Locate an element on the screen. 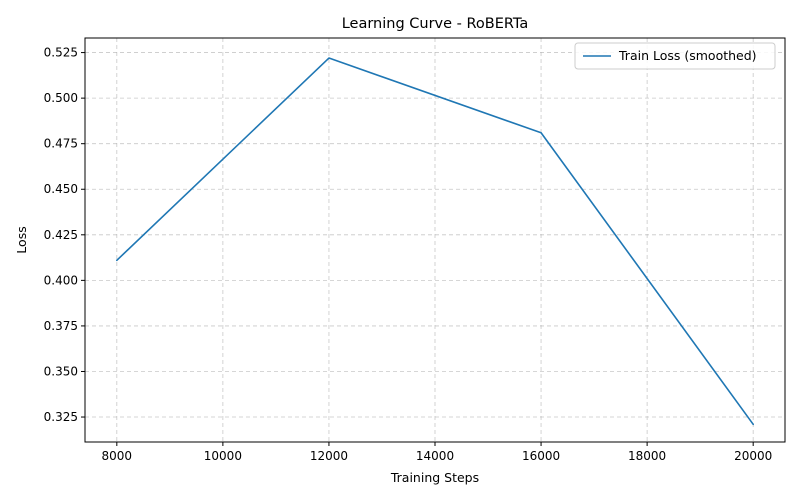 The width and height of the screenshot is (800, 500). x-tick-label: 8000 is located at coordinates (117, 456).